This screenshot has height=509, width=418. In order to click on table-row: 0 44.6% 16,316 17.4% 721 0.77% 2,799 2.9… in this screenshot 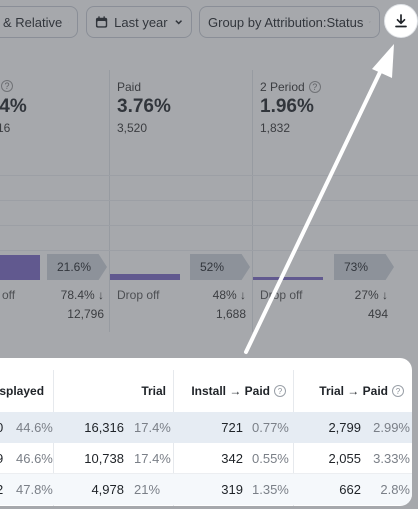, I will do `click(206, 427)`.